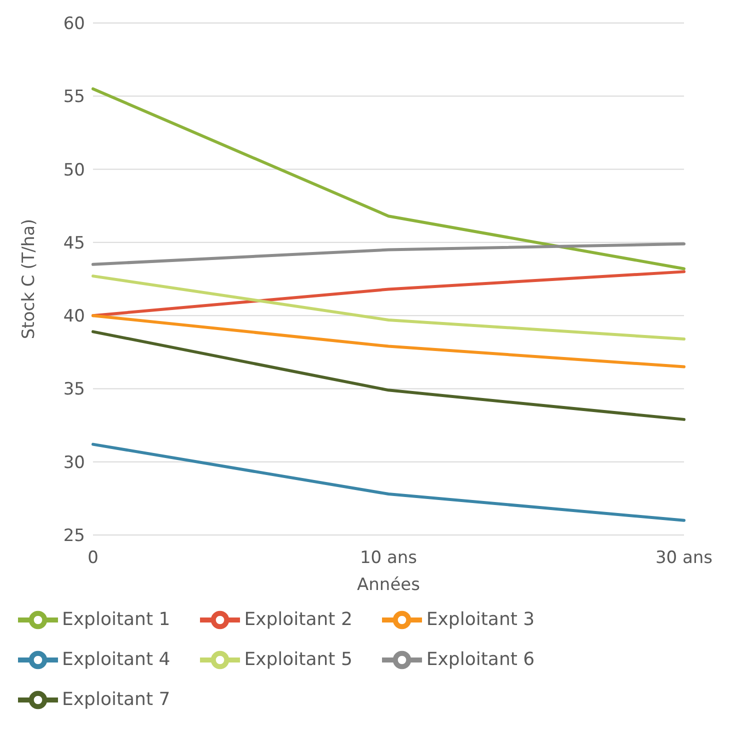  Describe the element at coordinates (389, 558) in the screenshot. I see `x-tick-label: 10 ans` at that location.